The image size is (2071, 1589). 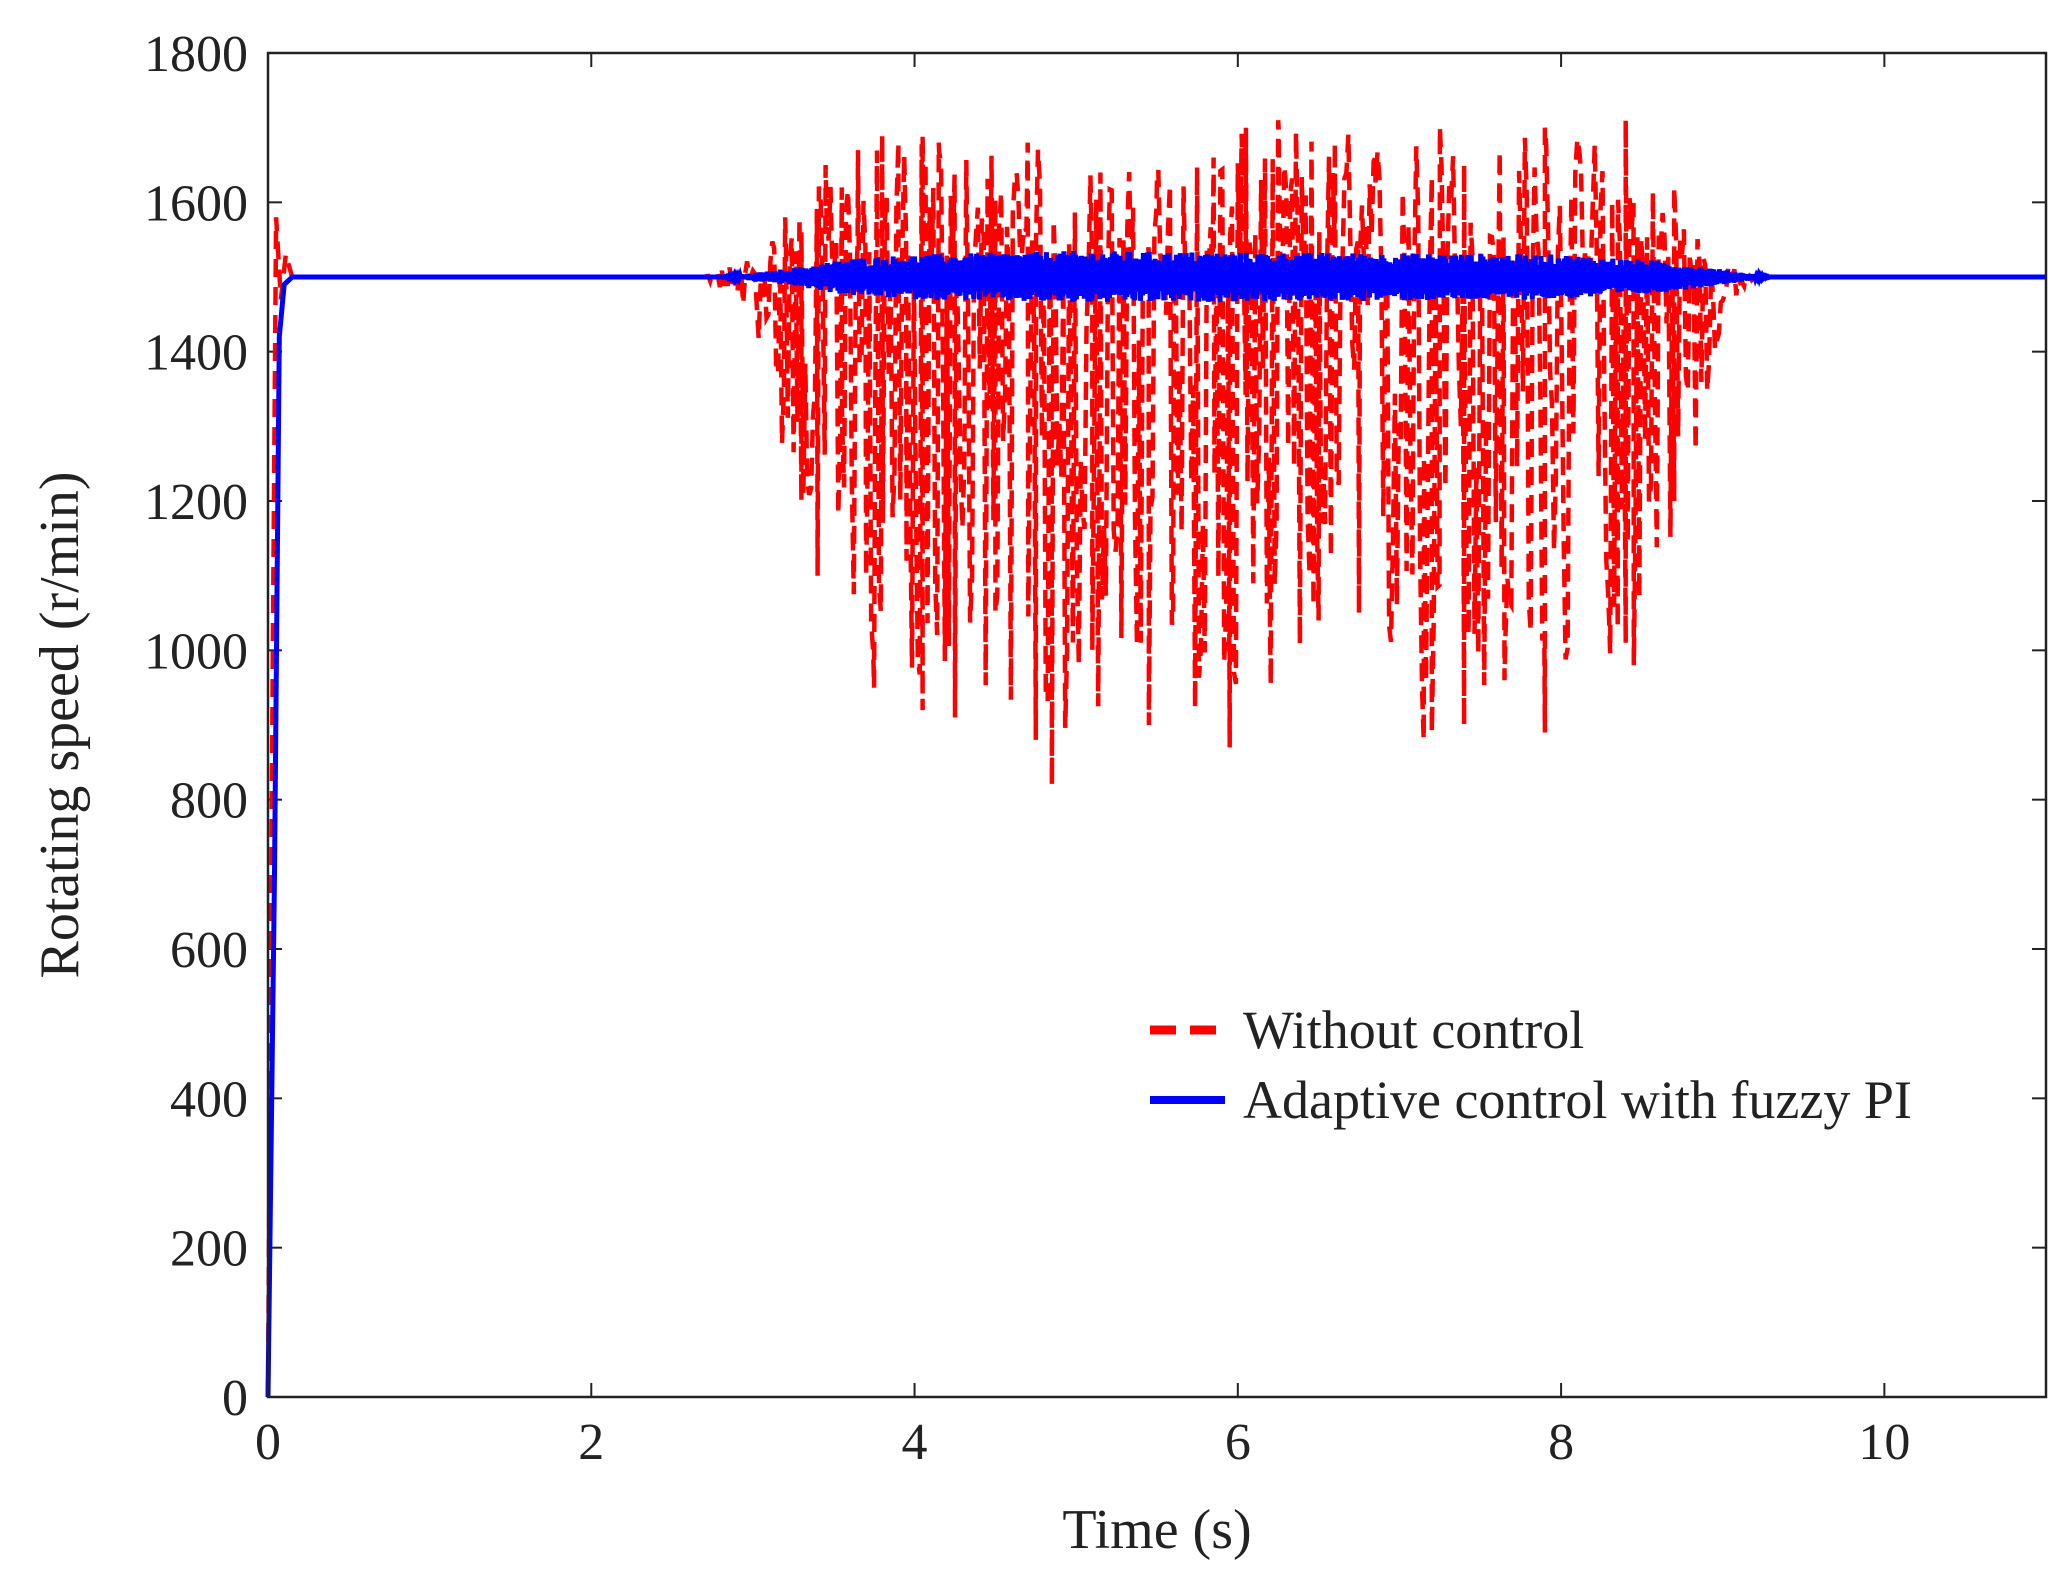 What do you see at coordinates (915, 1442) in the screenshot?
I see `x-tick-label: 4` at bounding box center [915, 1442].